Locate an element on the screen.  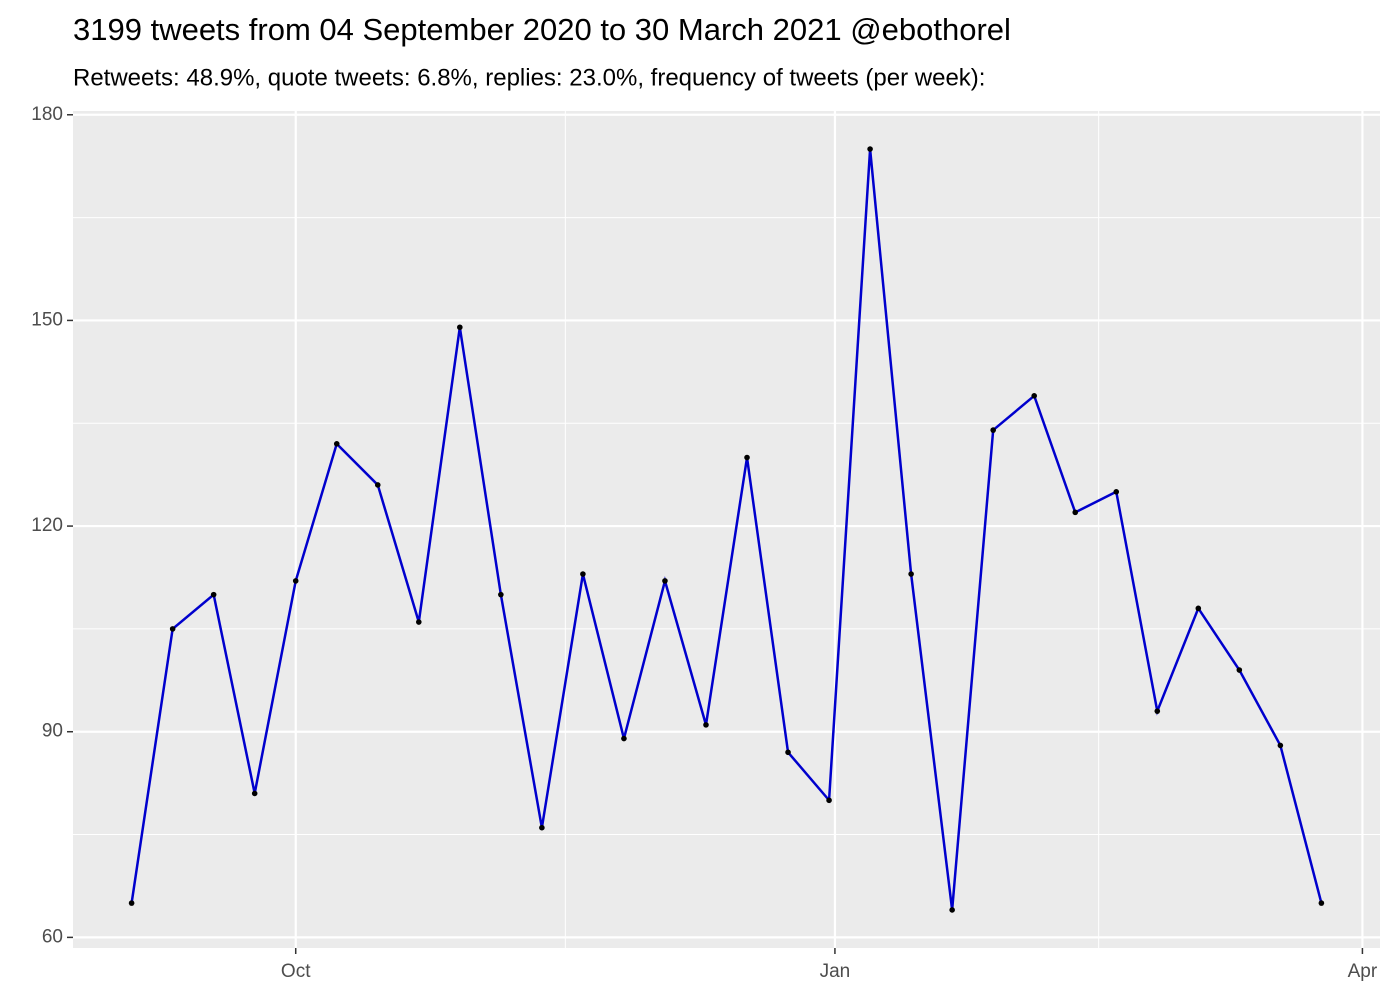
y-tick-label: 120 is located at coordinates (47, 525).